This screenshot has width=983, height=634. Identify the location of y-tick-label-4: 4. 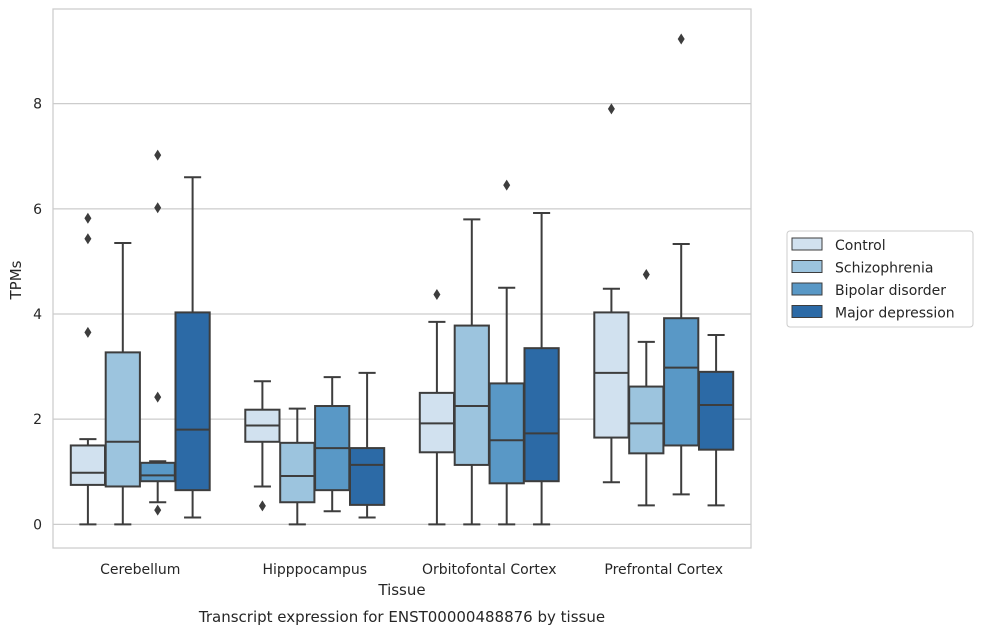
(37, 315).